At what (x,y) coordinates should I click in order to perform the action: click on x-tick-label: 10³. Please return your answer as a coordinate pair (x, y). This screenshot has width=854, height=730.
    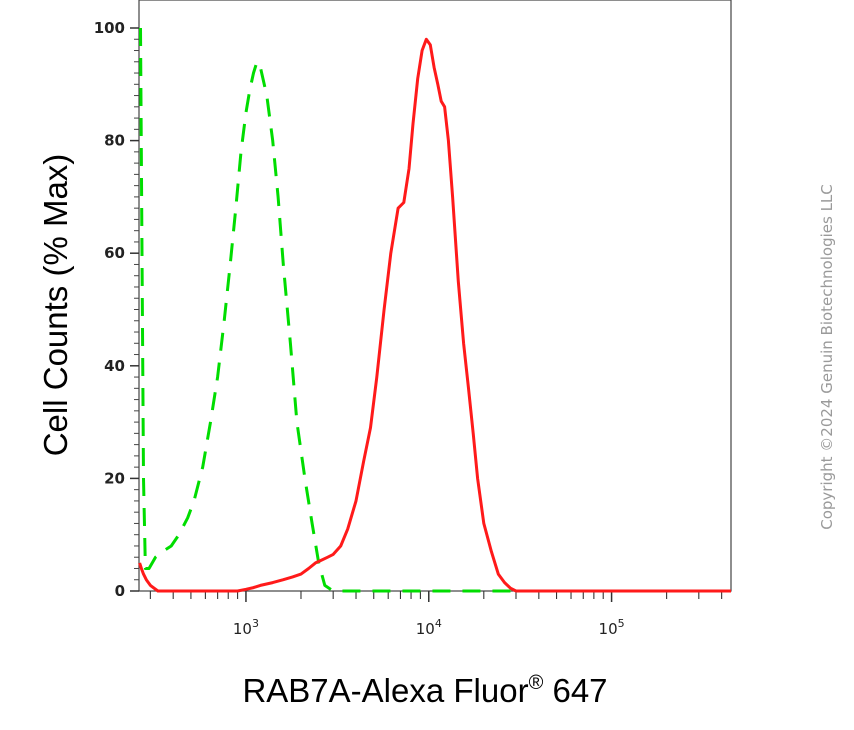
    Looking at the image, I should click on (246, 627).